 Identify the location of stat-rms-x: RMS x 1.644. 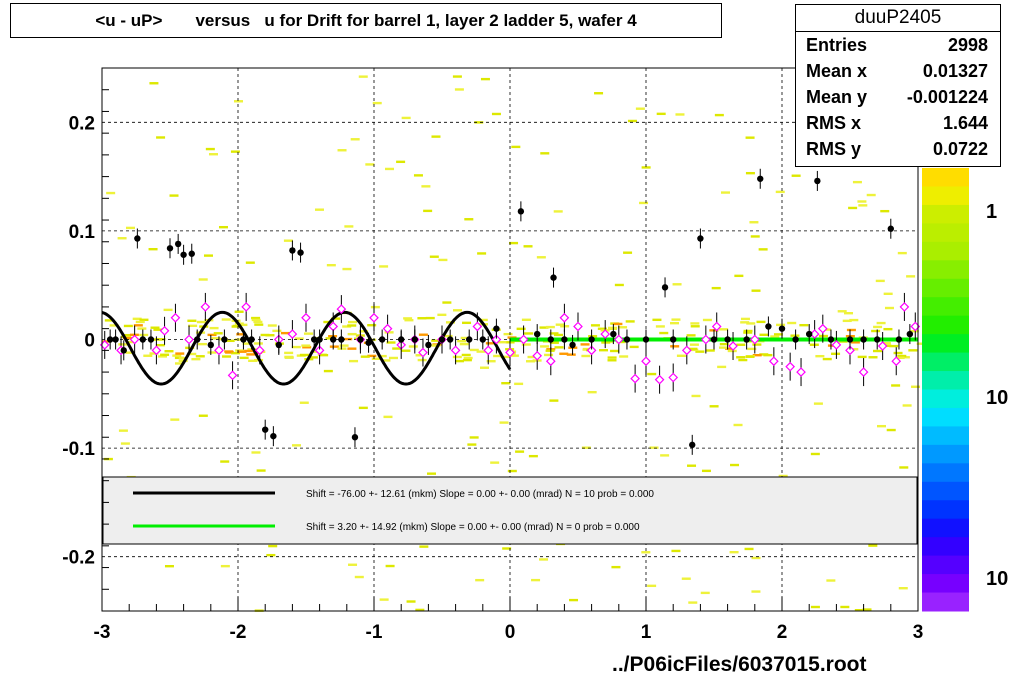
(897, 123).